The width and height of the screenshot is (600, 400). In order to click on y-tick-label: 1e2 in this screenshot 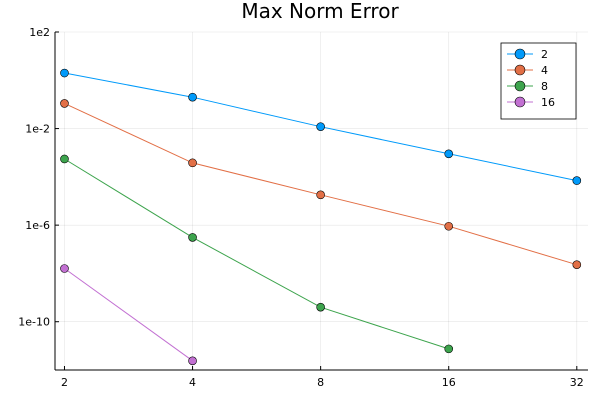, I will do `click(39, 32)`.